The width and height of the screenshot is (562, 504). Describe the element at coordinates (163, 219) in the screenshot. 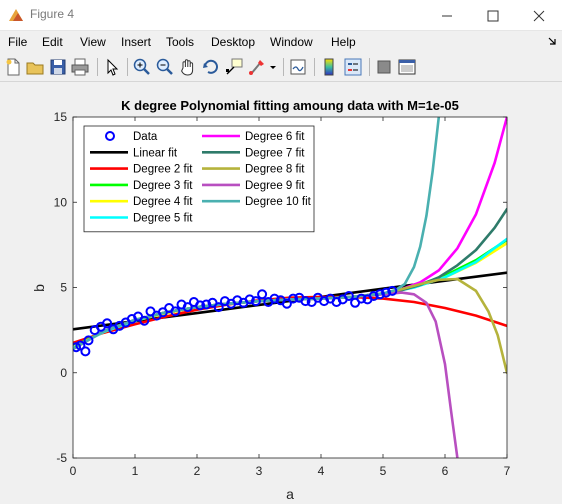

I see `legend-label-degree-5-fit: Degree 5 fit` at that location.